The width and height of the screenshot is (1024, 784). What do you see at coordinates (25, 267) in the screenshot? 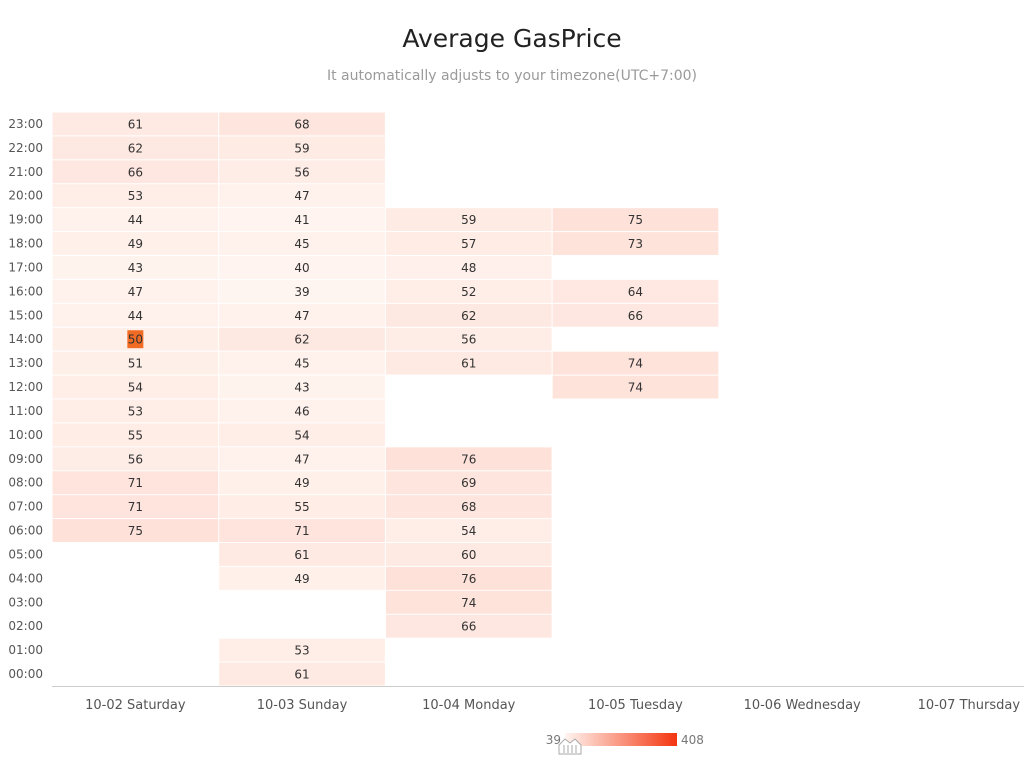
I see `y-tick-label: 17:00` at bounding box center [25, 267].